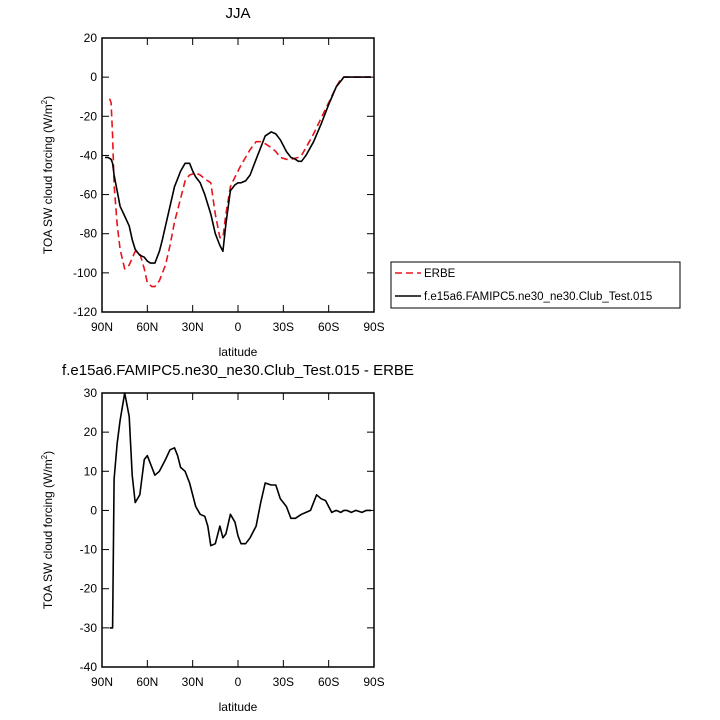  What do you see at coordinates (89, 667) in the screenshot?
I see `bottom-ytick-label-7: -40` at bounding box center [89, 667].